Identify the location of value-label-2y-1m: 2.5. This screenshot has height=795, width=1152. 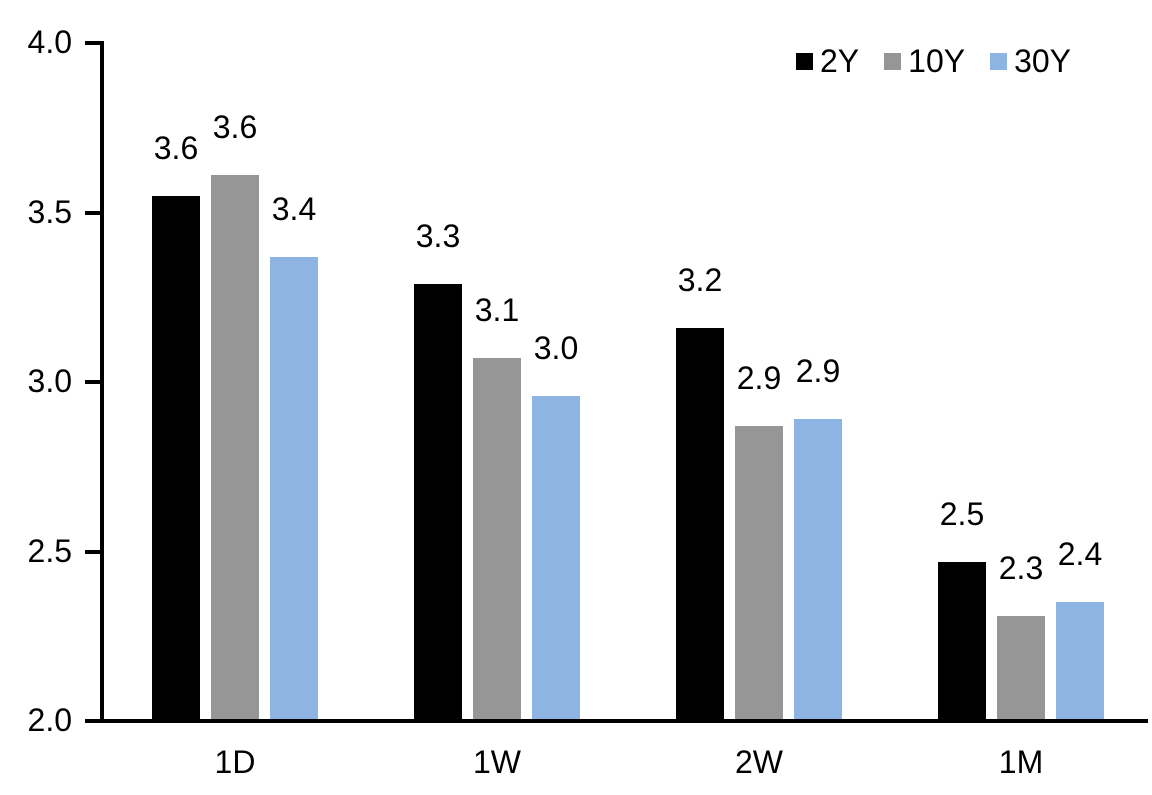
(962, 513).